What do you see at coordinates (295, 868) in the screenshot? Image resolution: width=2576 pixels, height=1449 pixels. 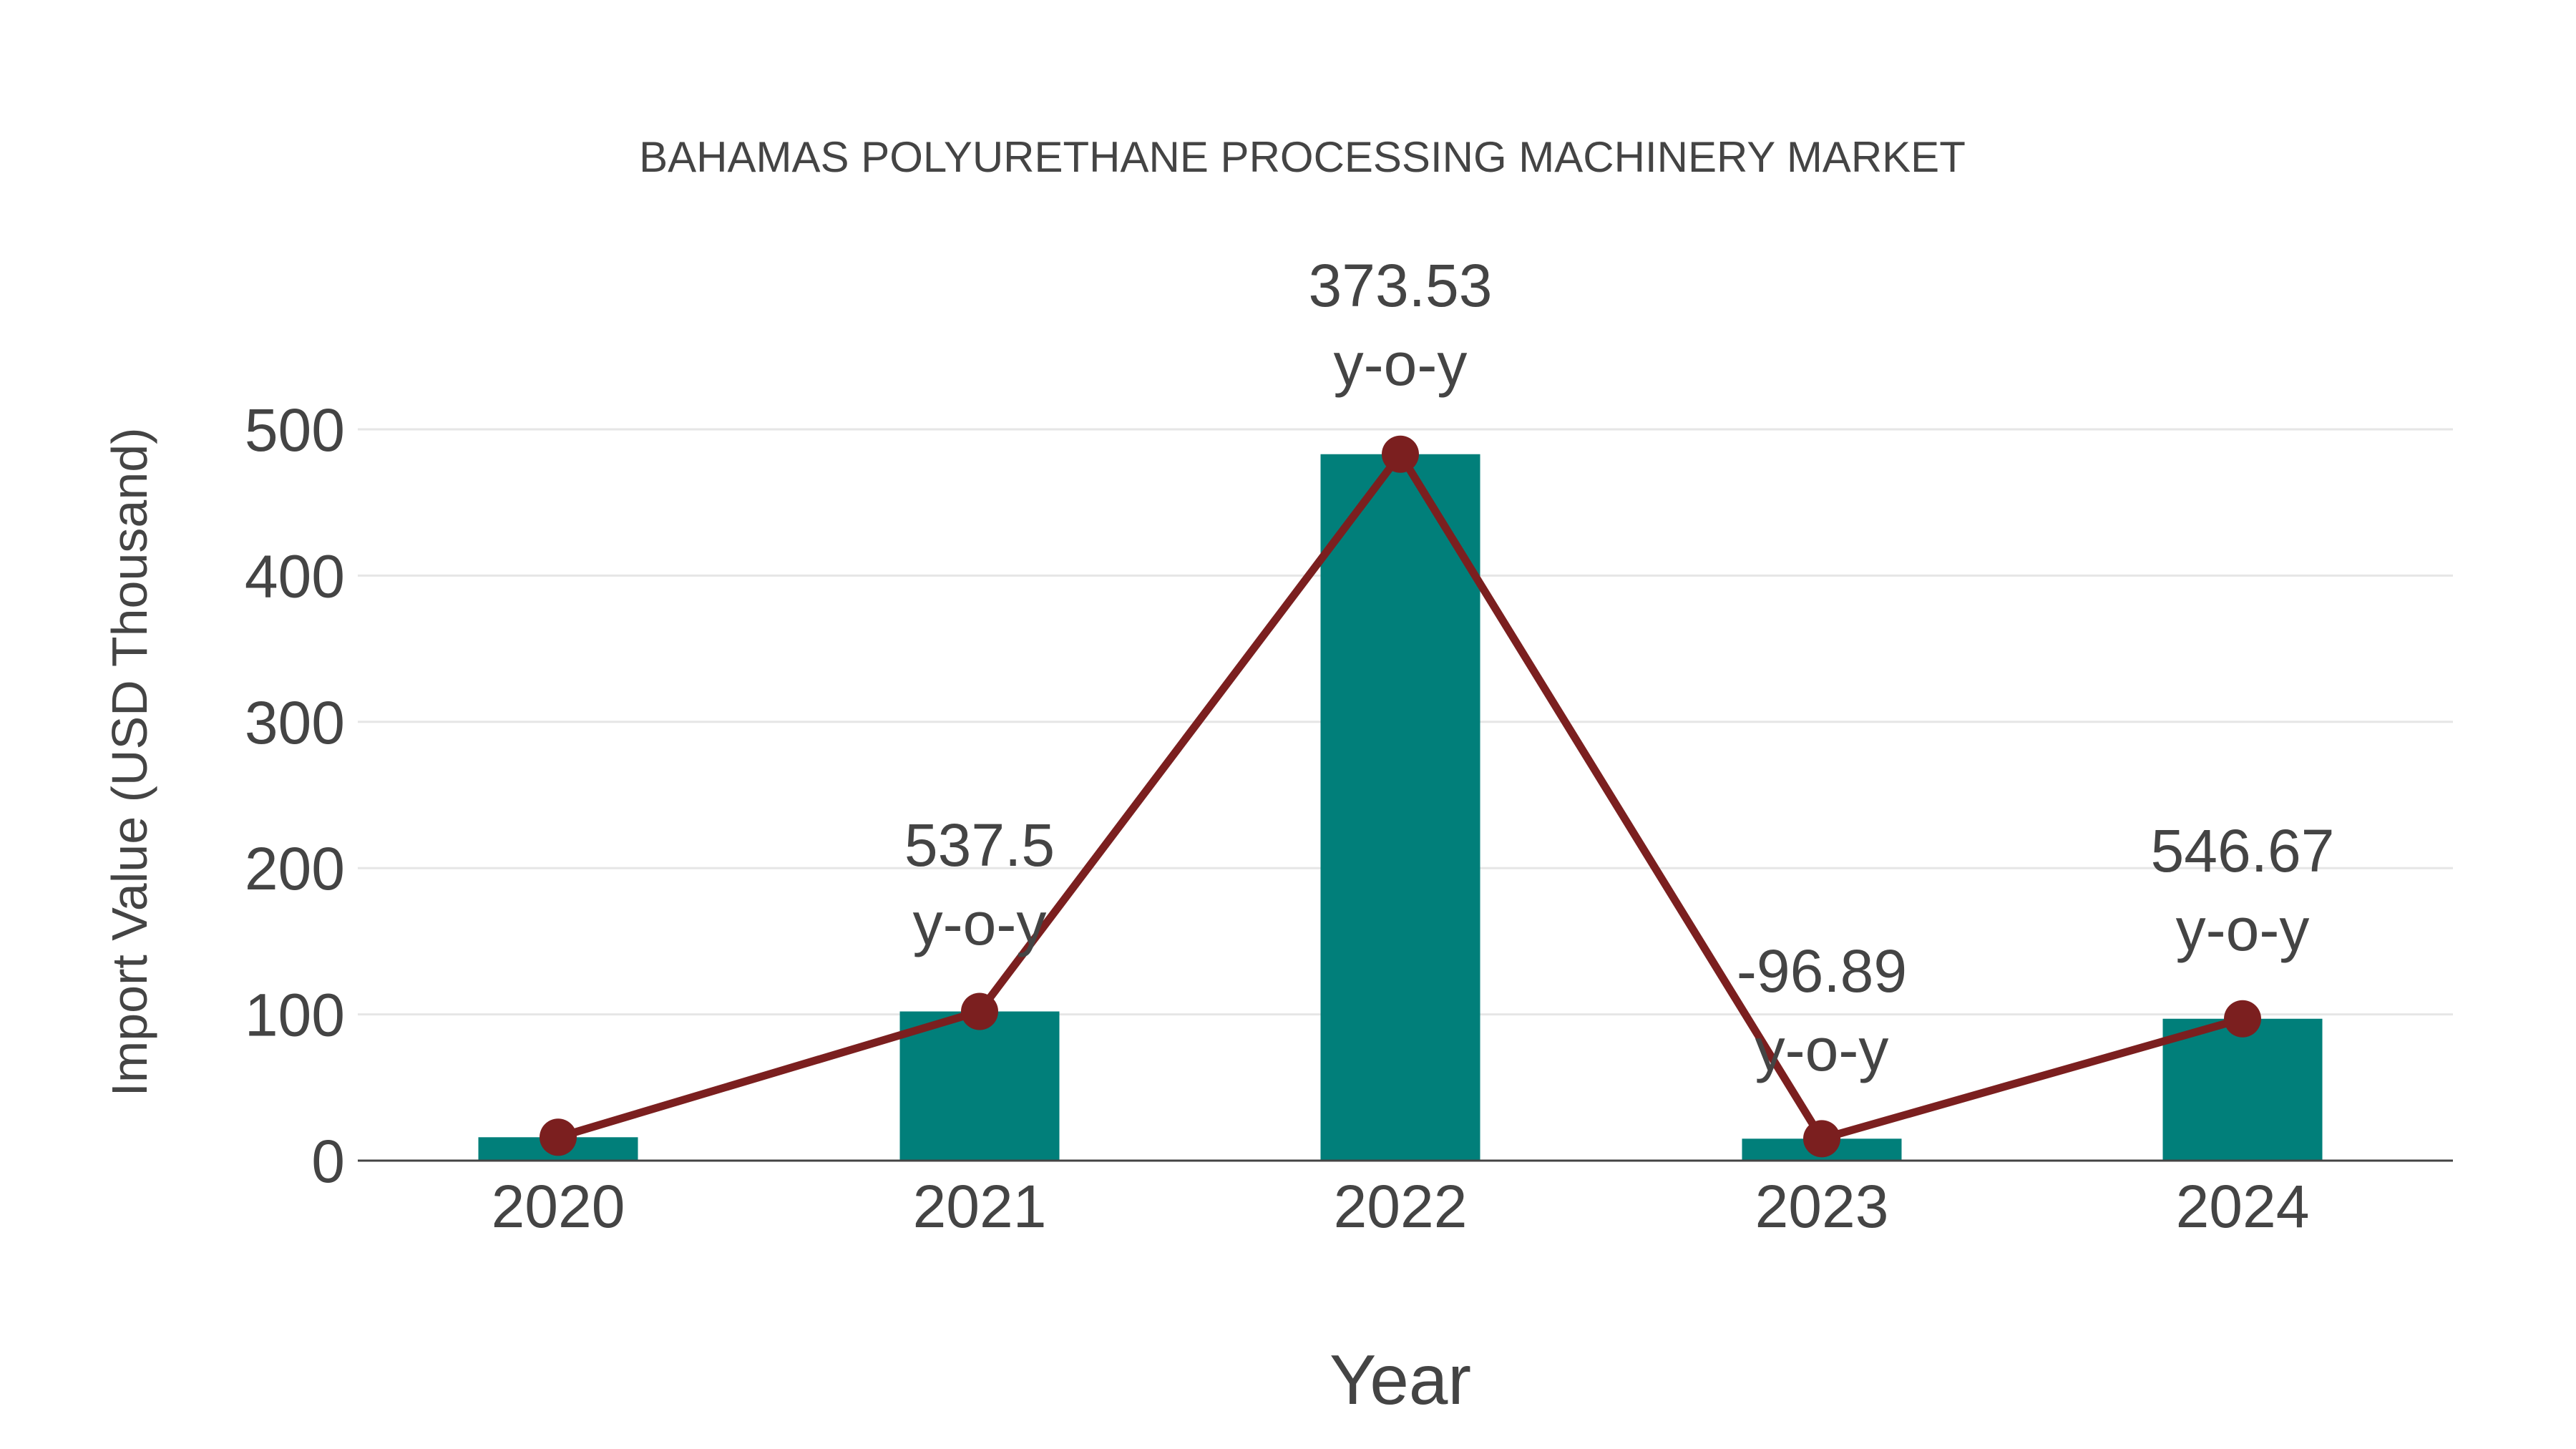 I see `y-tick-label: 200` at bounding box center [295, 868].